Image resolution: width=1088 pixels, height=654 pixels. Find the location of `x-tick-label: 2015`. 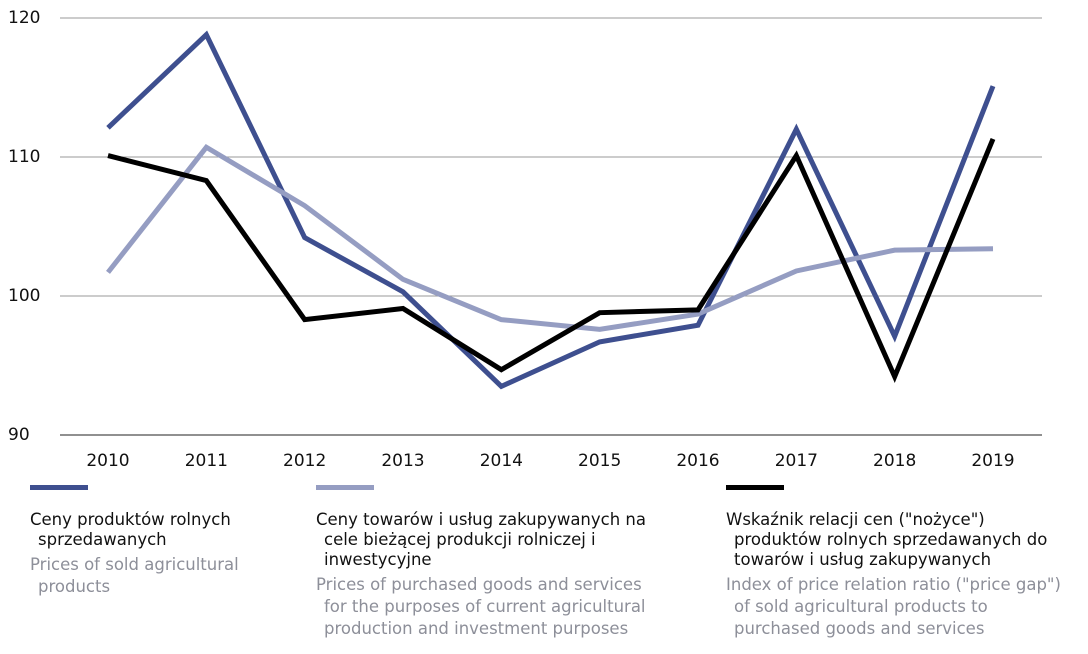

x-tick-label: 2015 is located at coordinates (599, 461).